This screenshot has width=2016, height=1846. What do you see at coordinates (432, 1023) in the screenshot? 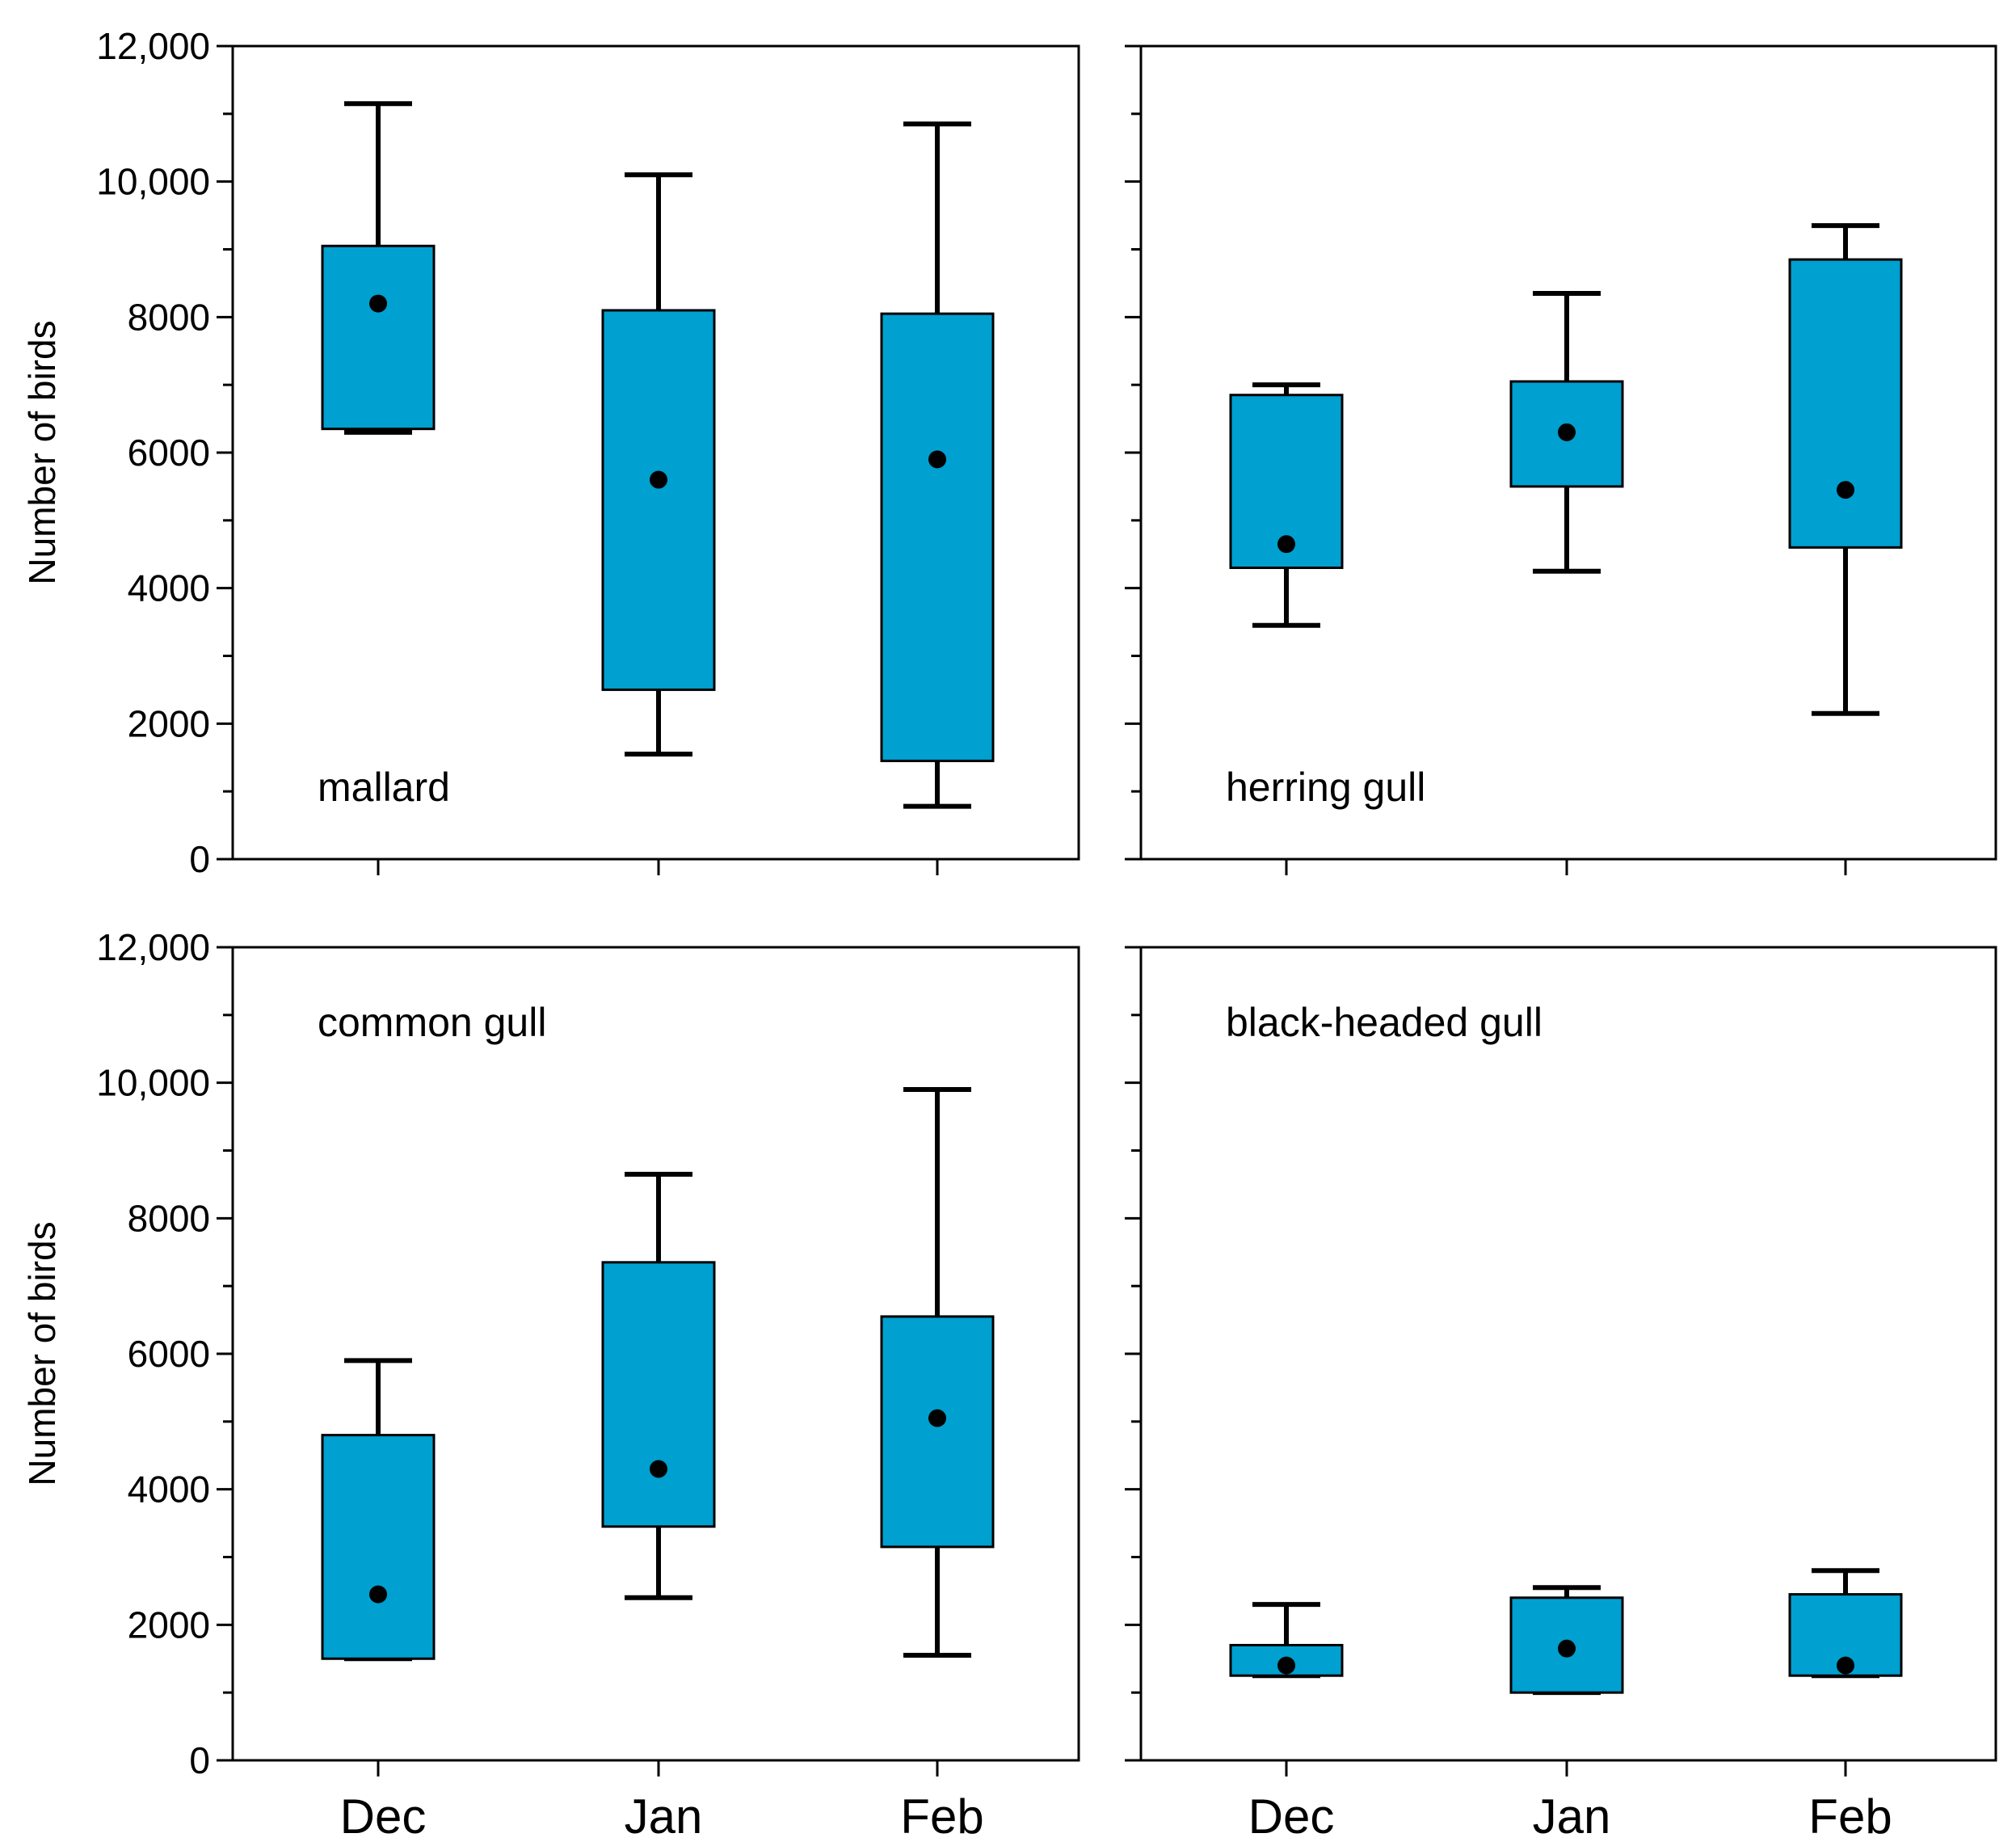
I see `panel-label: common gull` at bounding box center [432, 1023].